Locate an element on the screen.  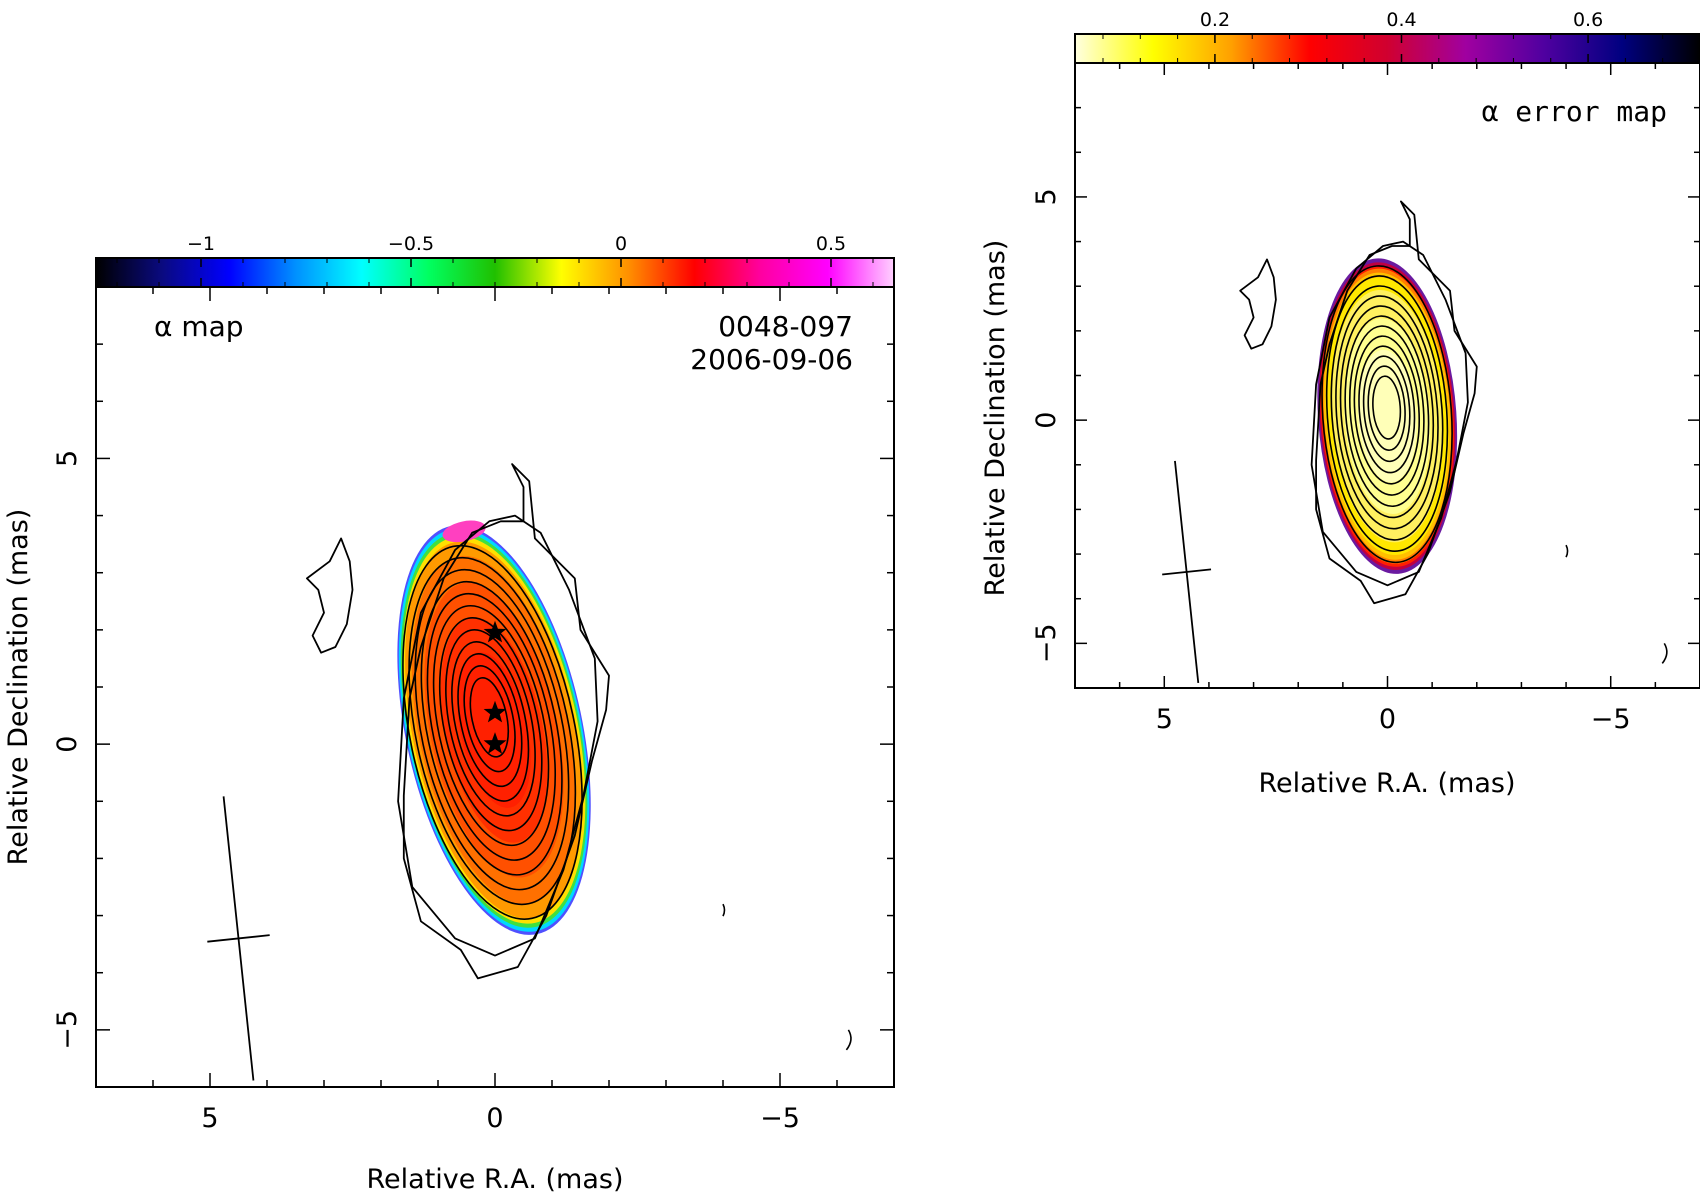
colorbar-tick-label: 0.6 is located at coordinates (1588, 20).